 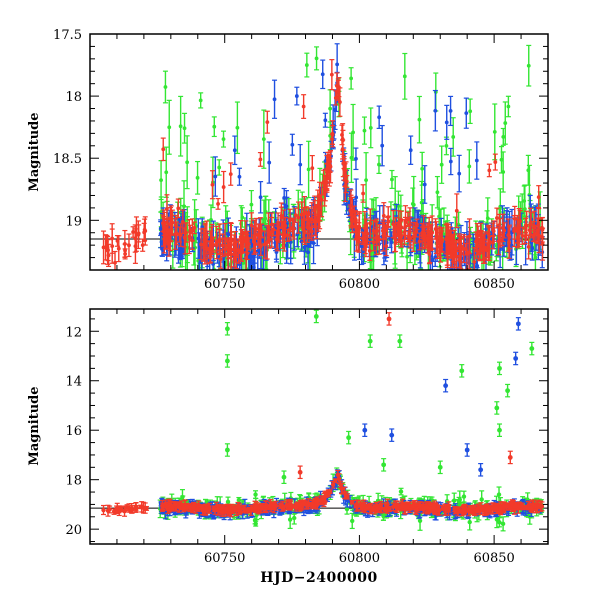 I want to click on bottom-x-tick-label: 60850, so click(x=493, y=558).